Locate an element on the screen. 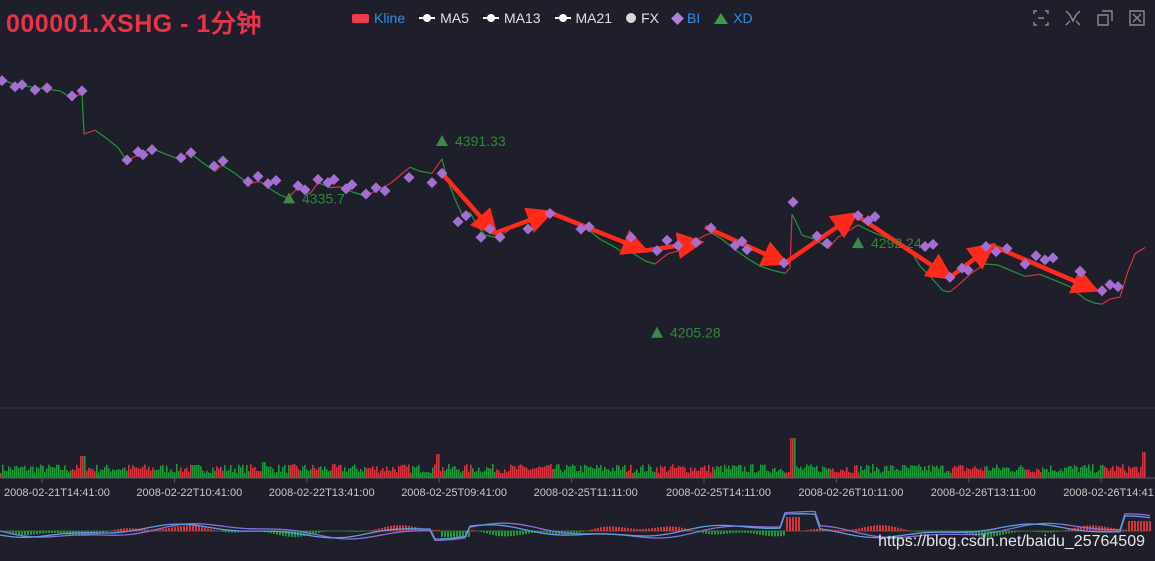  restore-icon is located at coordinates (1105, 18).